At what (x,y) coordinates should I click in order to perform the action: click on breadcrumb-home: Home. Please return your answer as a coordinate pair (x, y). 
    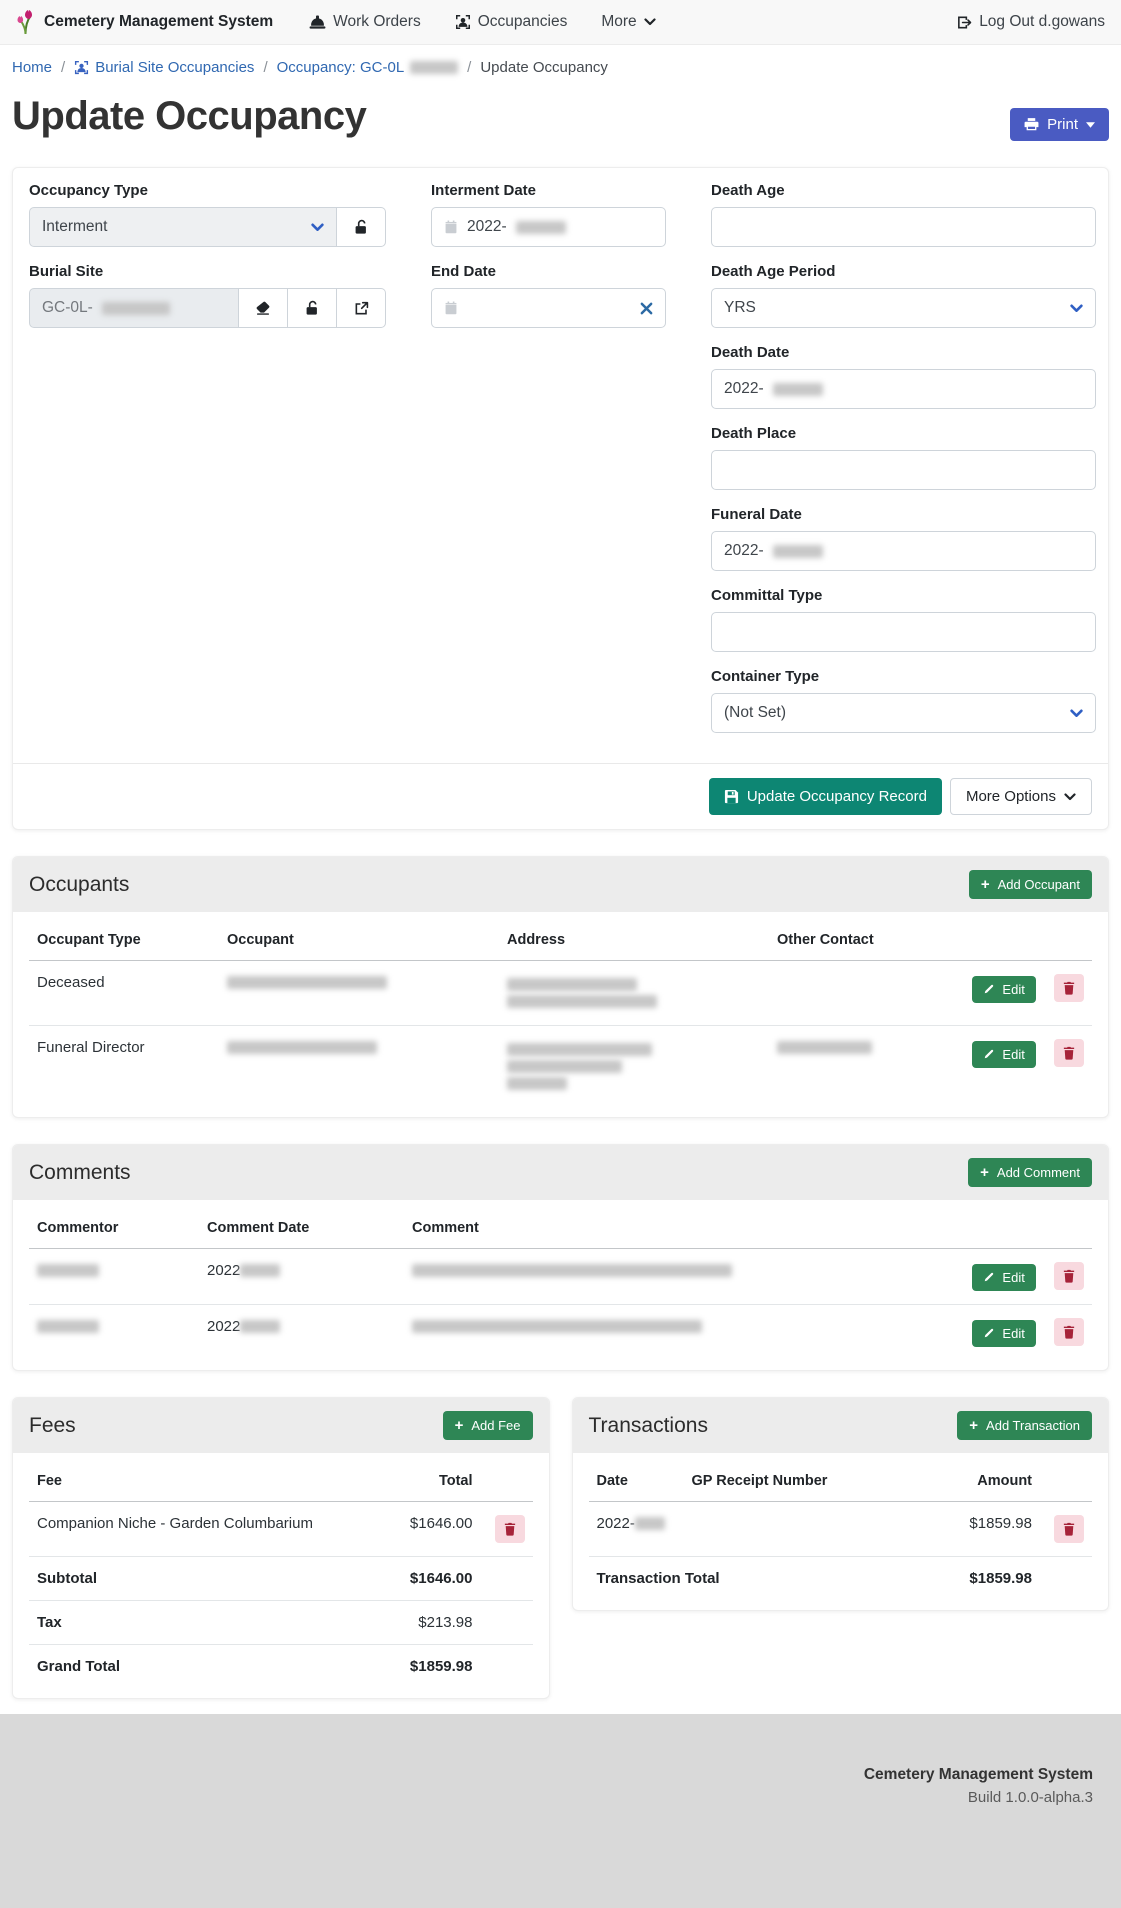
    Looking at the image, I should click on (32, 67).